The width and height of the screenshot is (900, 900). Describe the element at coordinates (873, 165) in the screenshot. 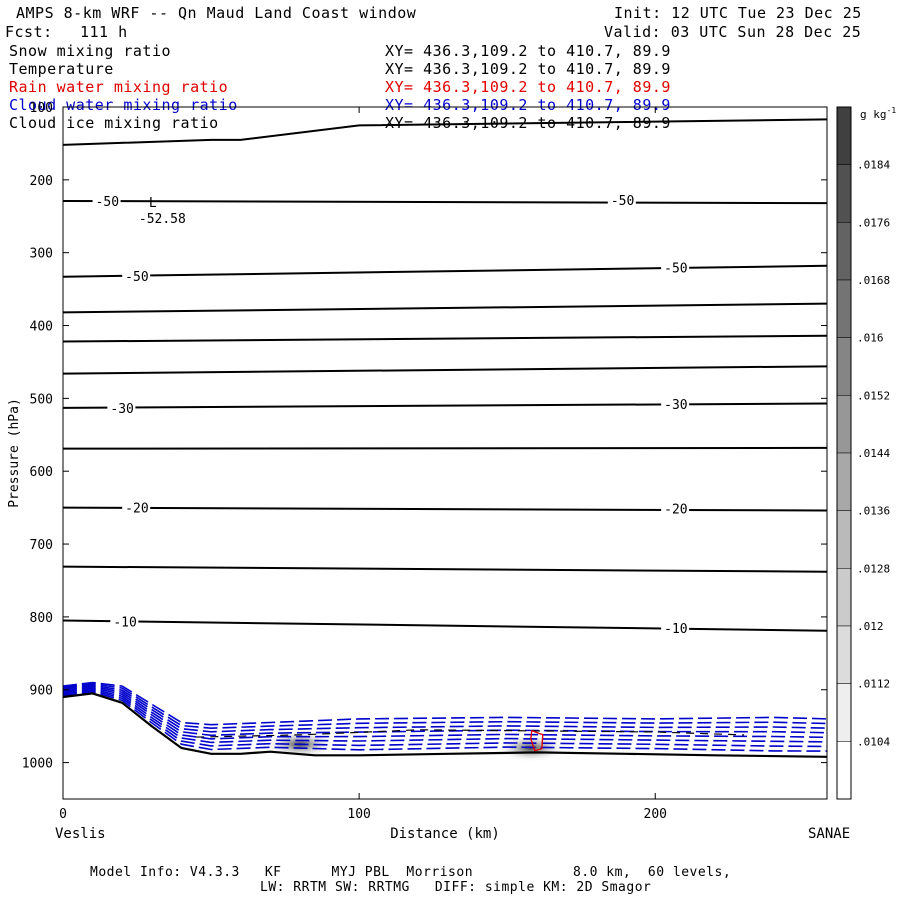

I see `colorbar-tick-label: .0184` at that location.